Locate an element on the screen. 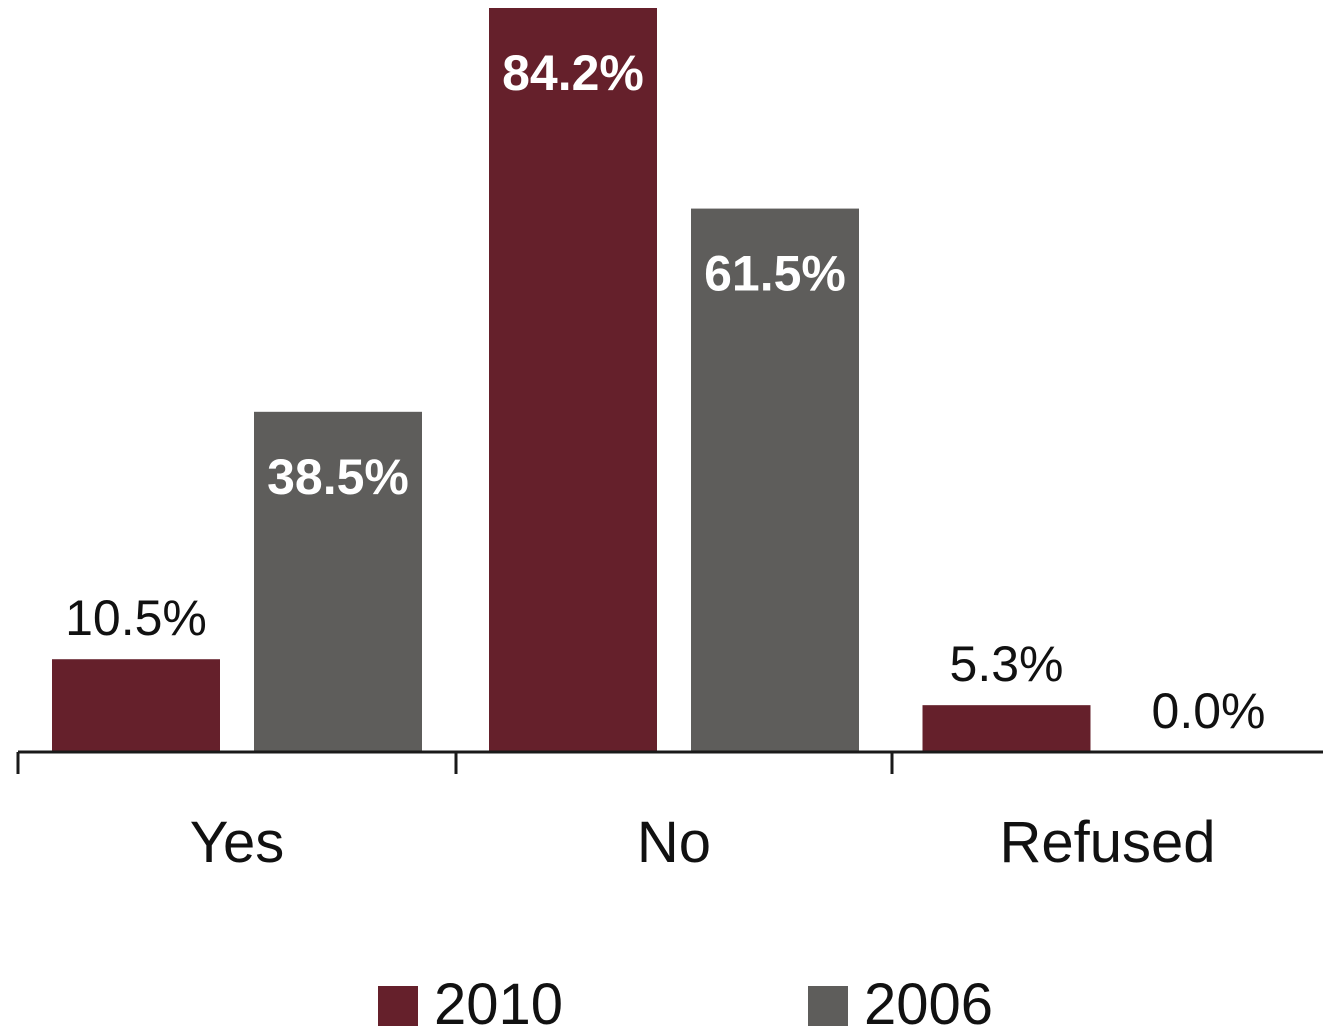  bar-2006-no is located at coordinates (775, 480).